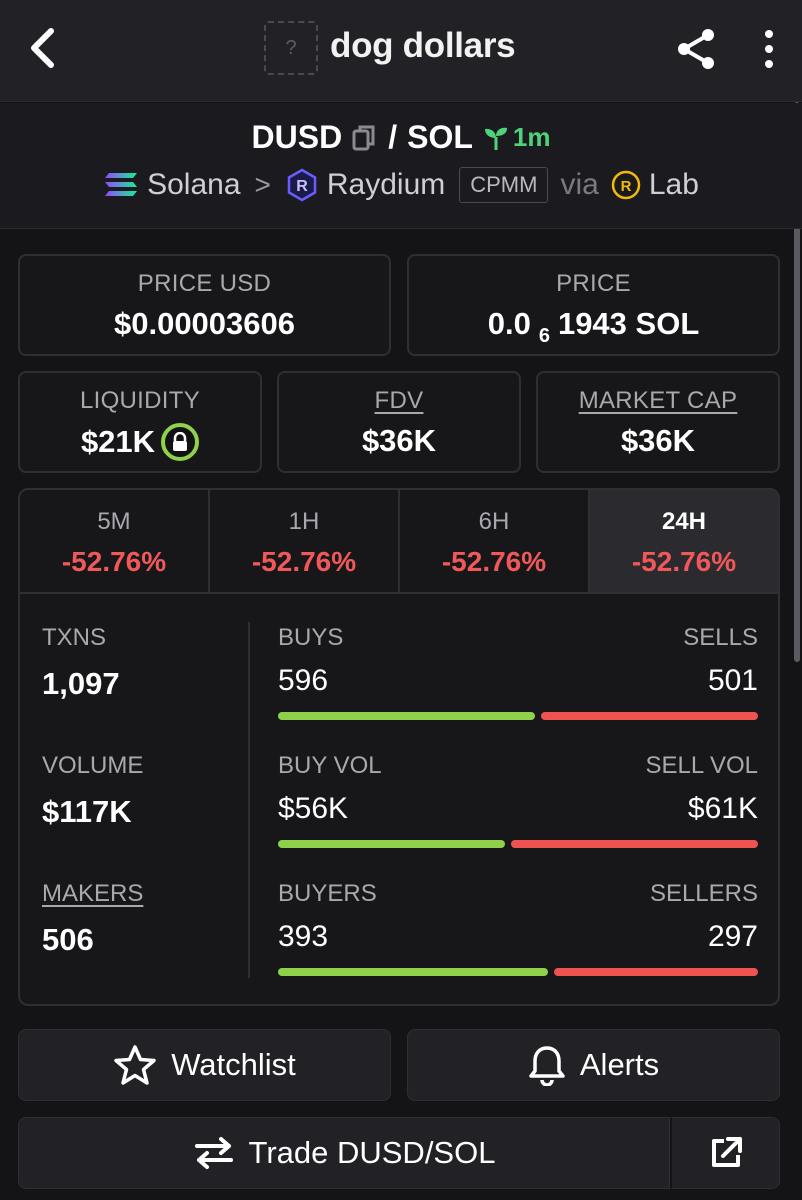 This screenshot has height=1200, width=802. What do you see at coordinates (121, 184) in the screenshot?
I see `solana-icon` at bounding box center [121, 184].